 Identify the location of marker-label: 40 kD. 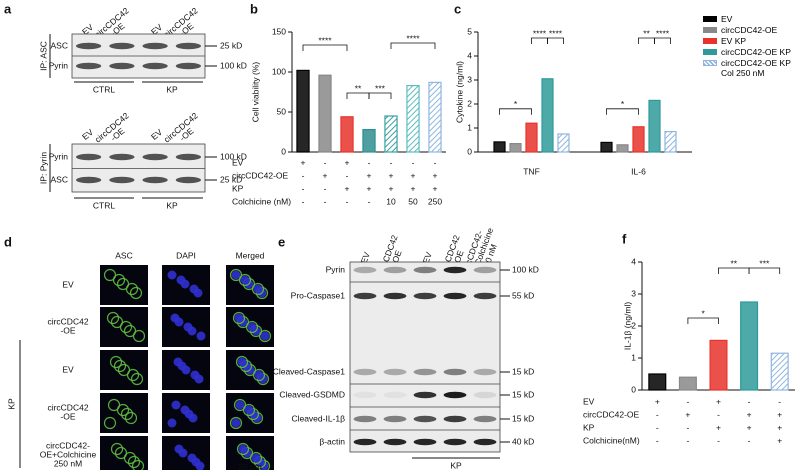
(523, 441).